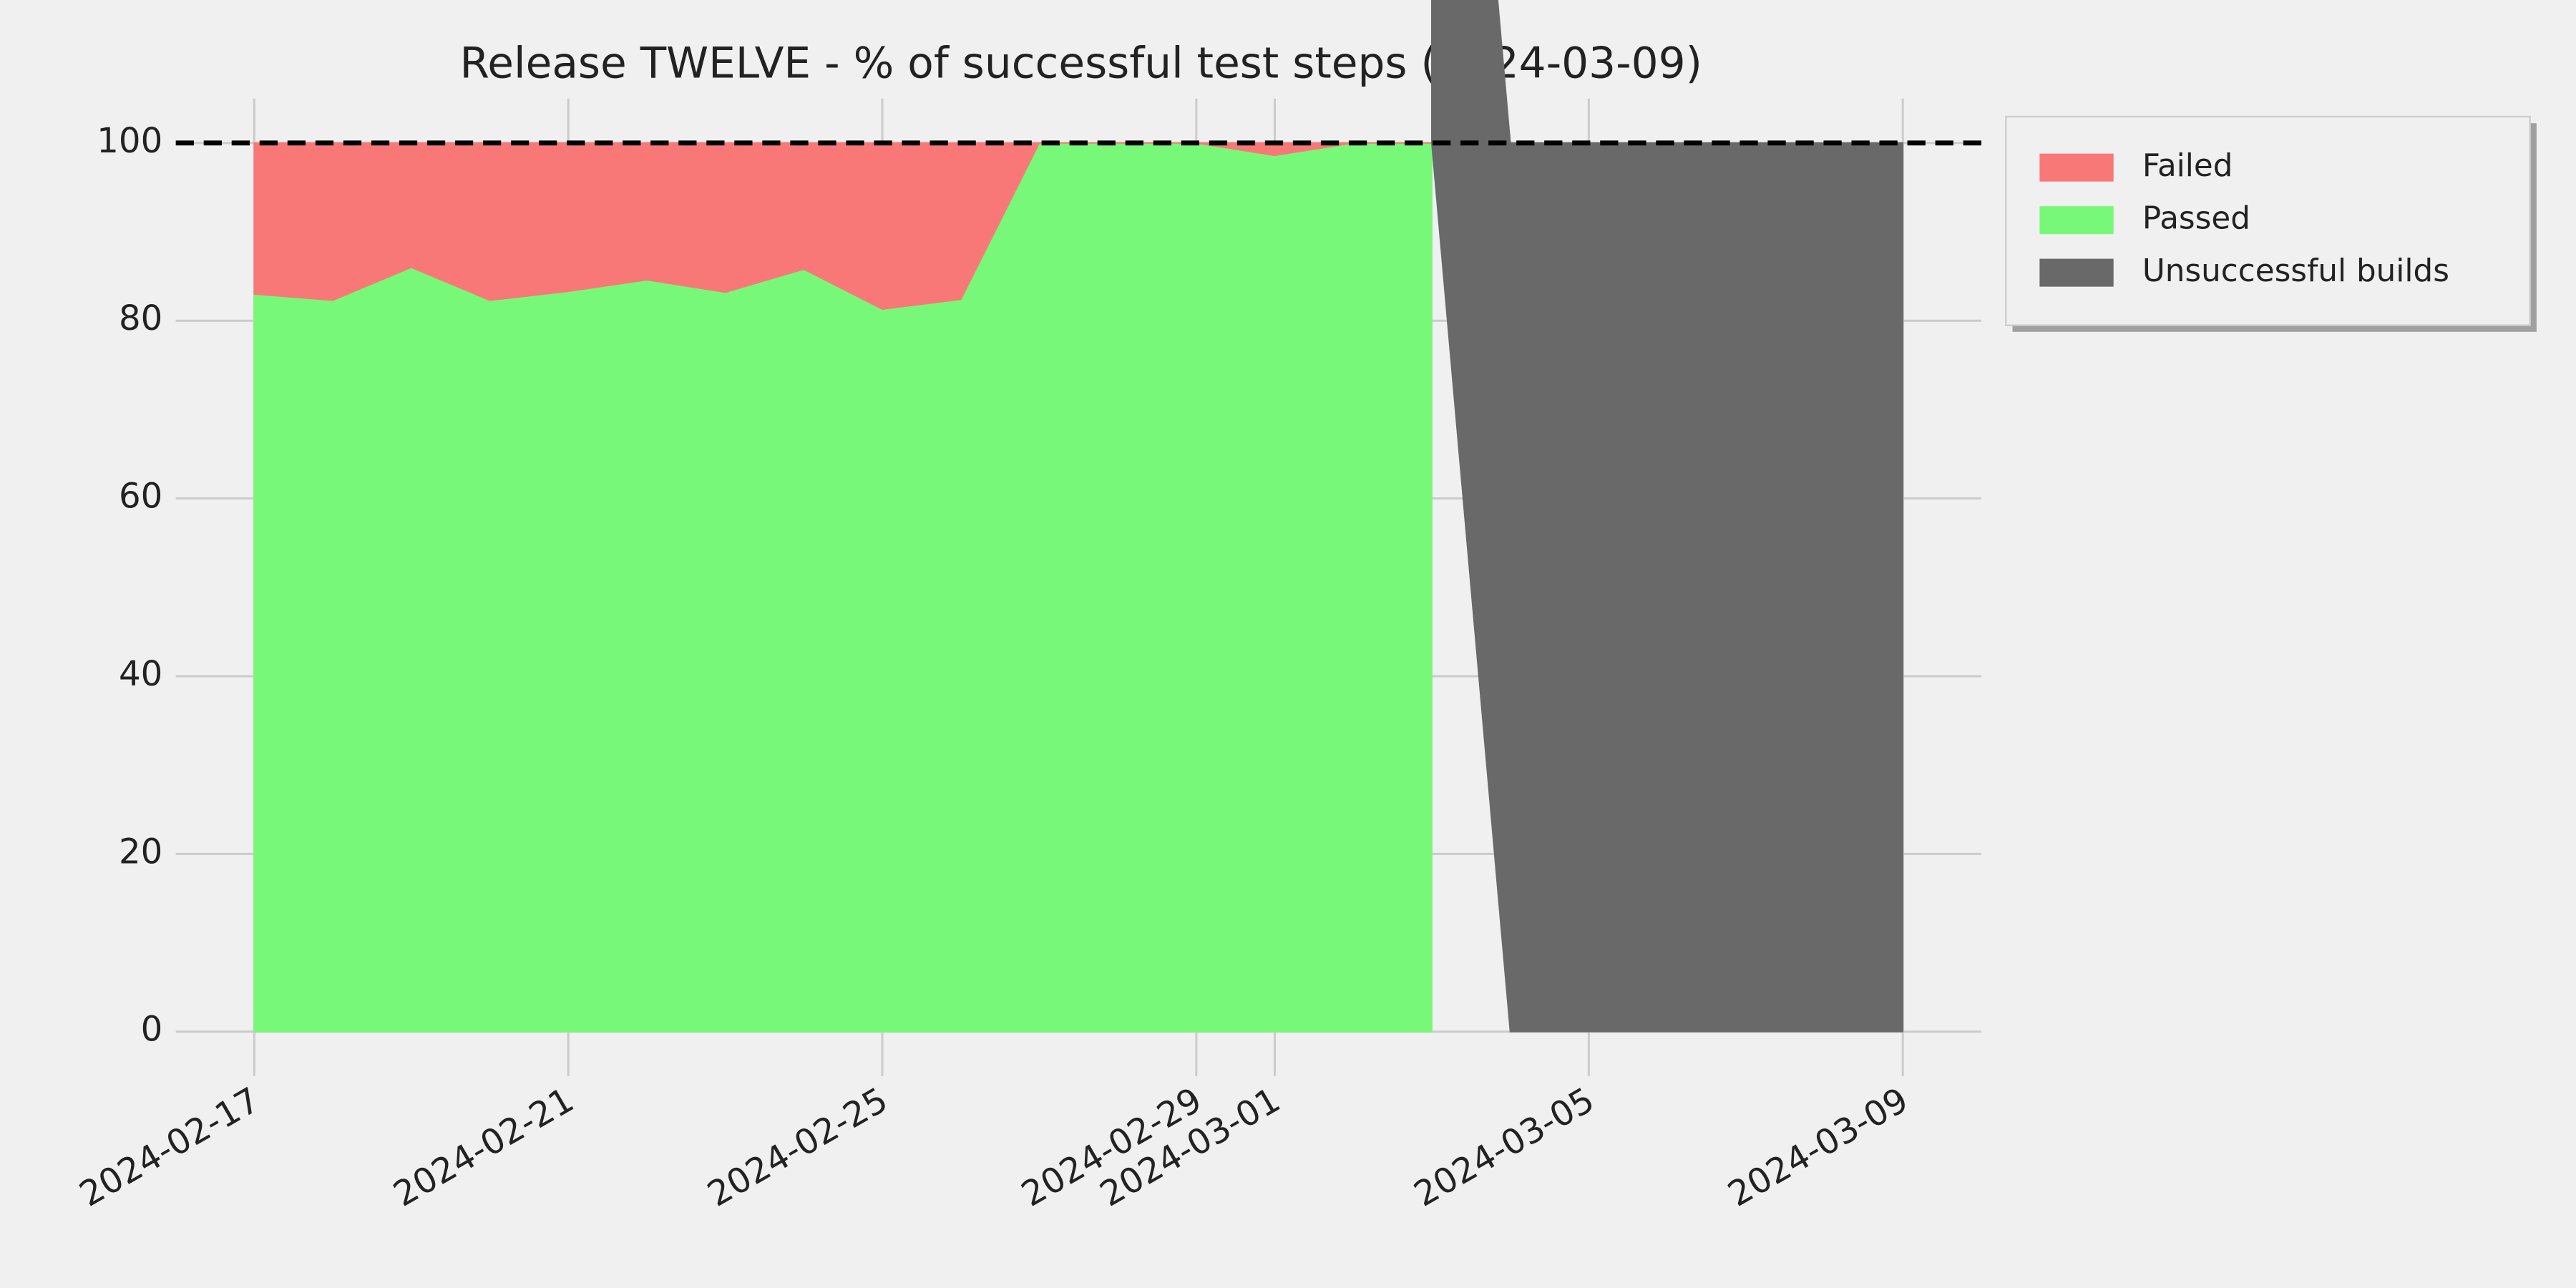  Describe the element at coordinates (170, 1147) in the screenshot. I see `x-tick-label: 2024-02-17` at that location.